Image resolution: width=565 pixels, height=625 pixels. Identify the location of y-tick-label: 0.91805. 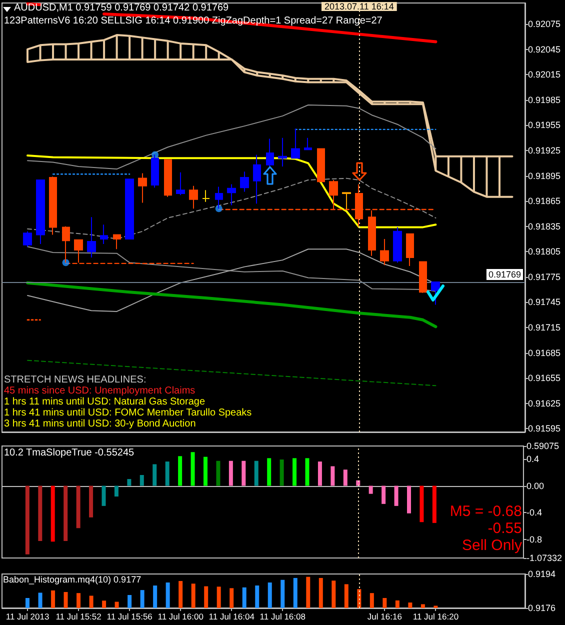
(544, 251).